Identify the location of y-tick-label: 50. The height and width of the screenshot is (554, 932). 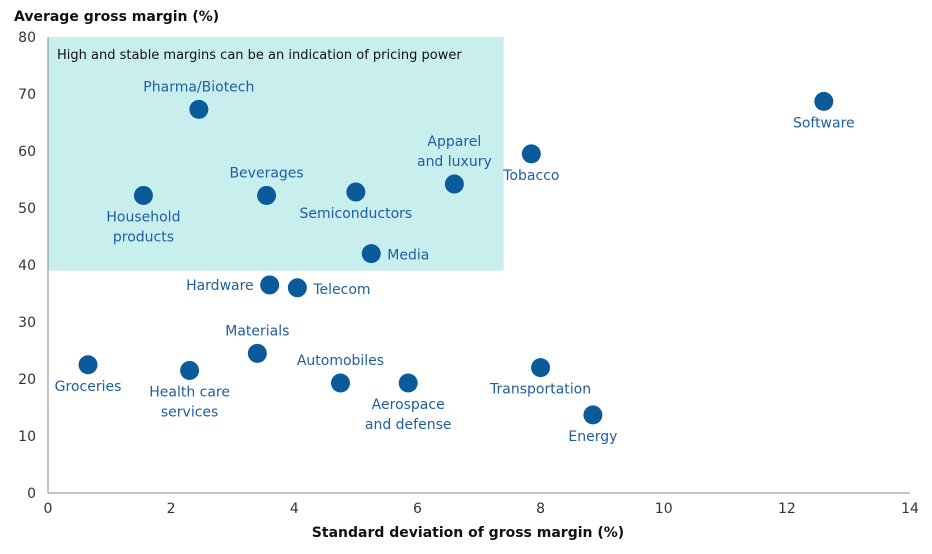
(27, 209).